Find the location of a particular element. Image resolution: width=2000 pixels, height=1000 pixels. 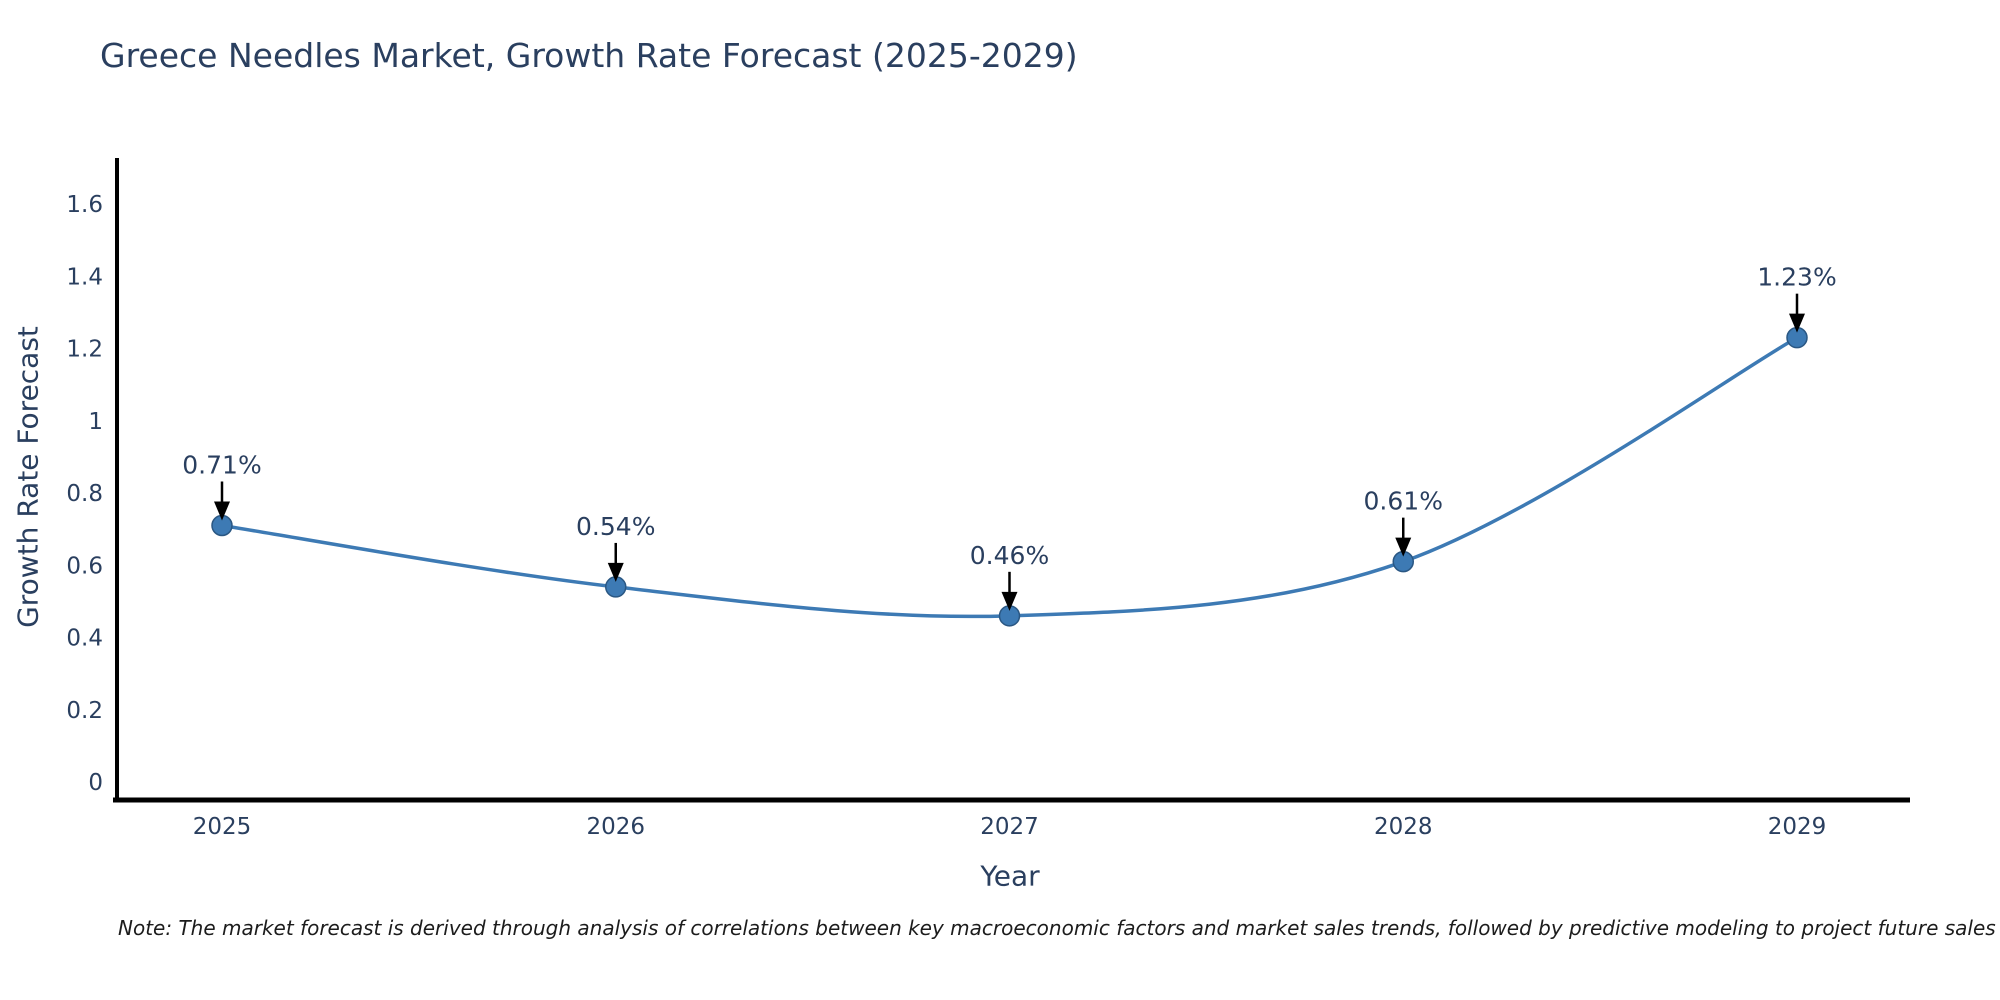

data-point-label: 0.54% is located at coordinates (615, 526).